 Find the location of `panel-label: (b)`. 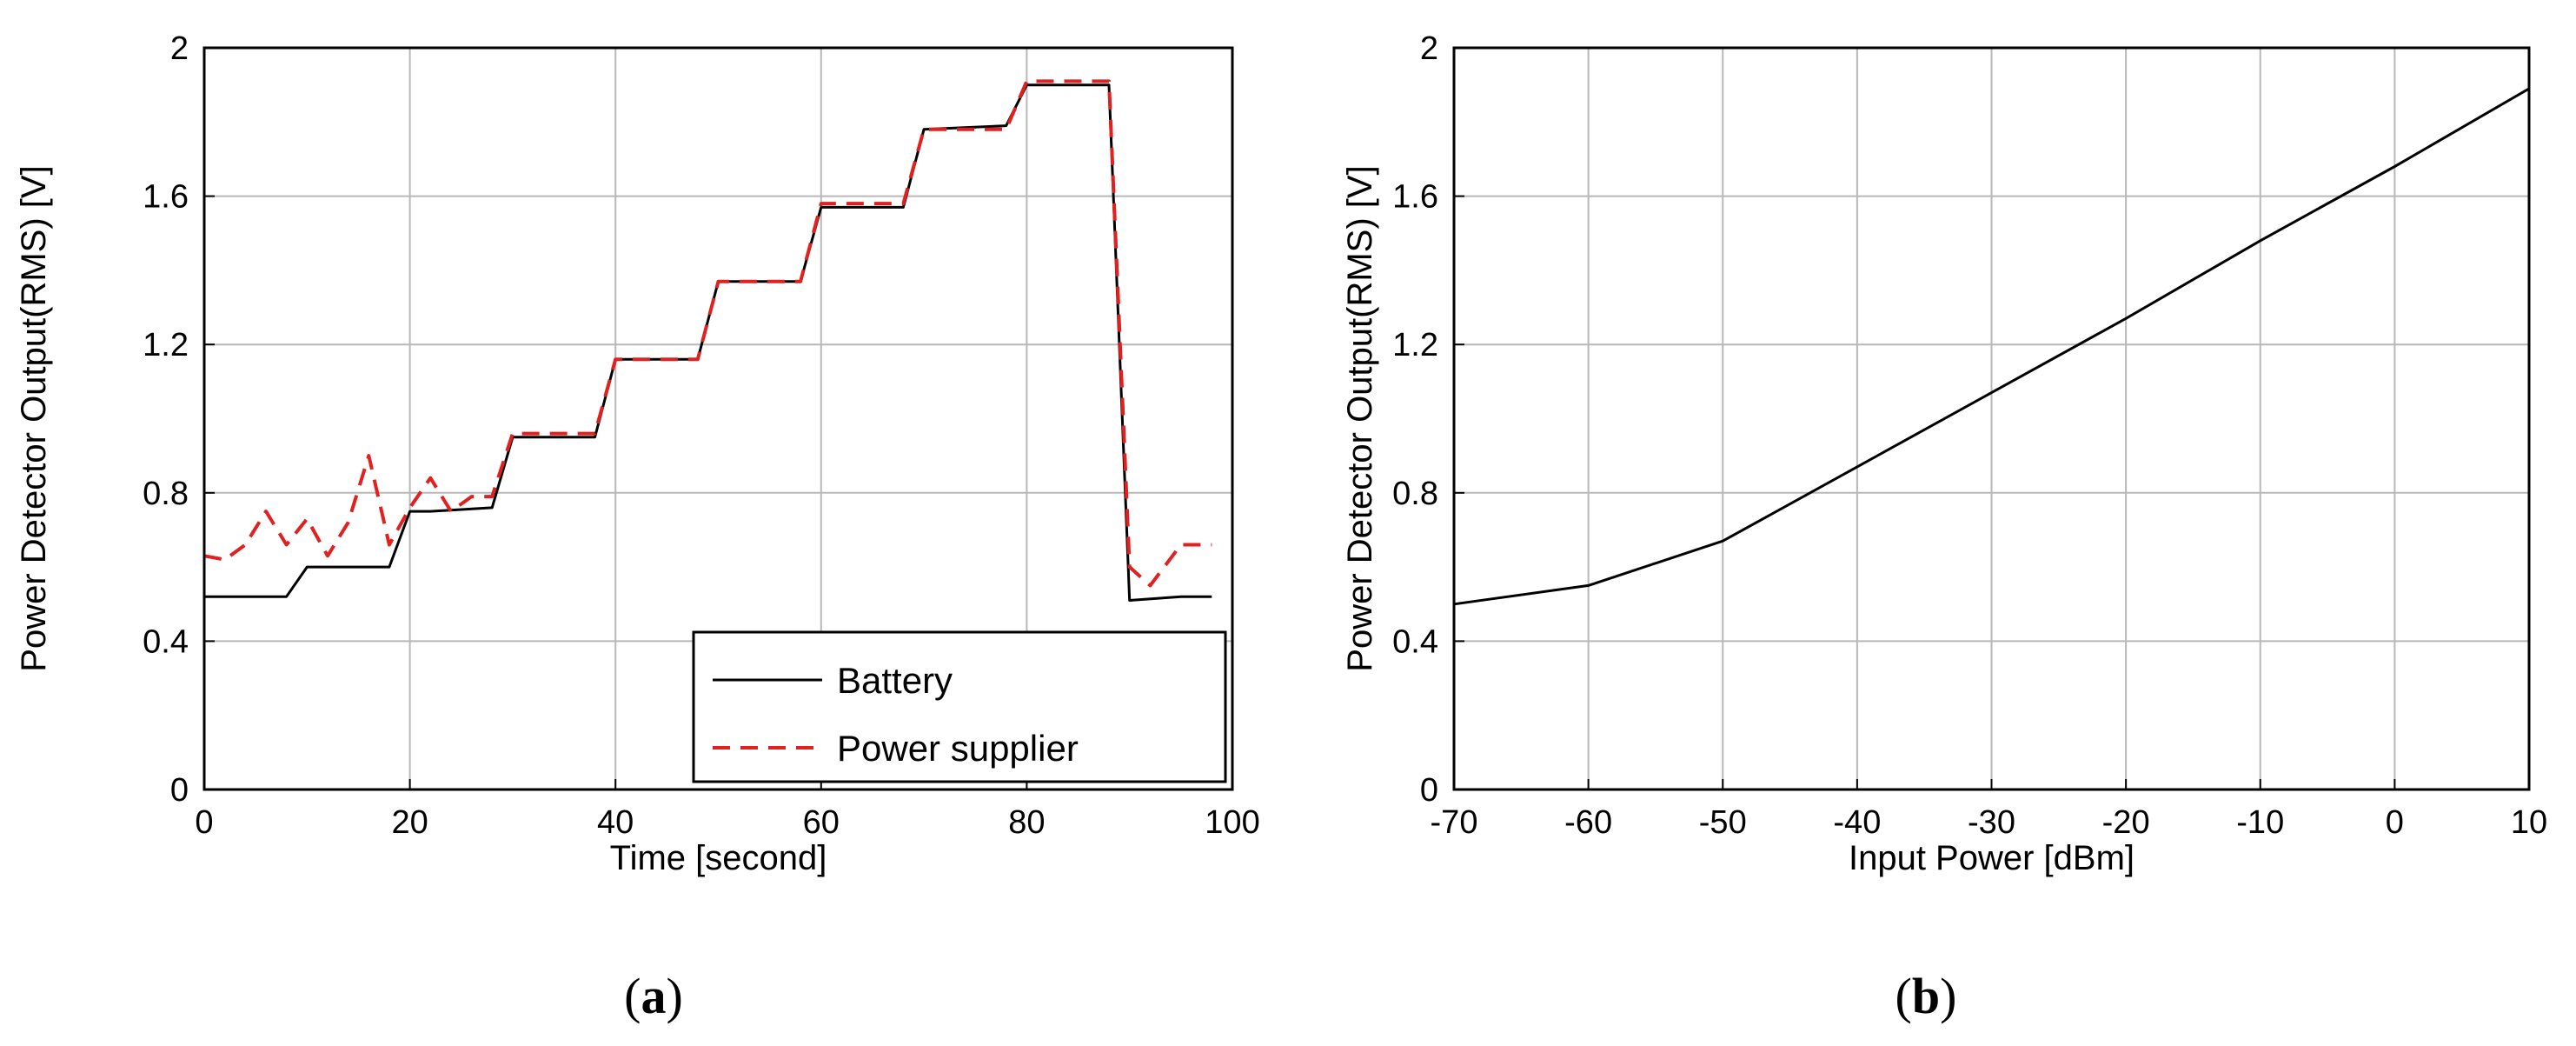

panel-label: (b) is located at coordinates (1926, 996).